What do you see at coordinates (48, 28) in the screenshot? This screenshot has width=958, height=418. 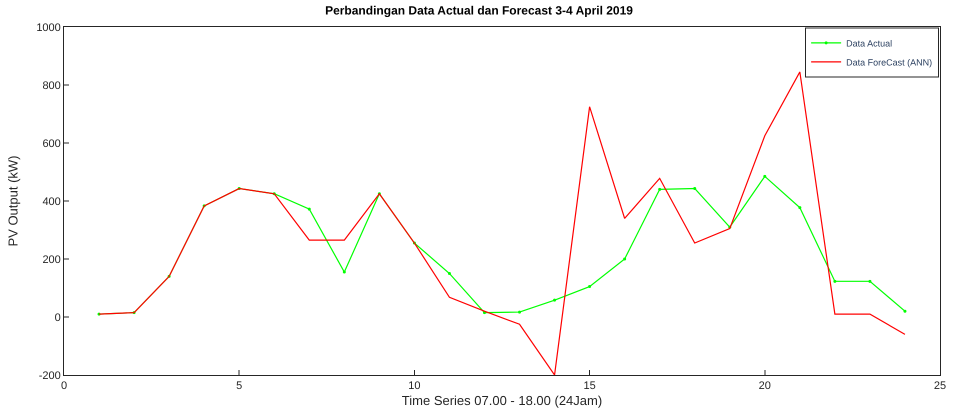 I see `y-tick-label: 1000` at bounding box center [48, 28].